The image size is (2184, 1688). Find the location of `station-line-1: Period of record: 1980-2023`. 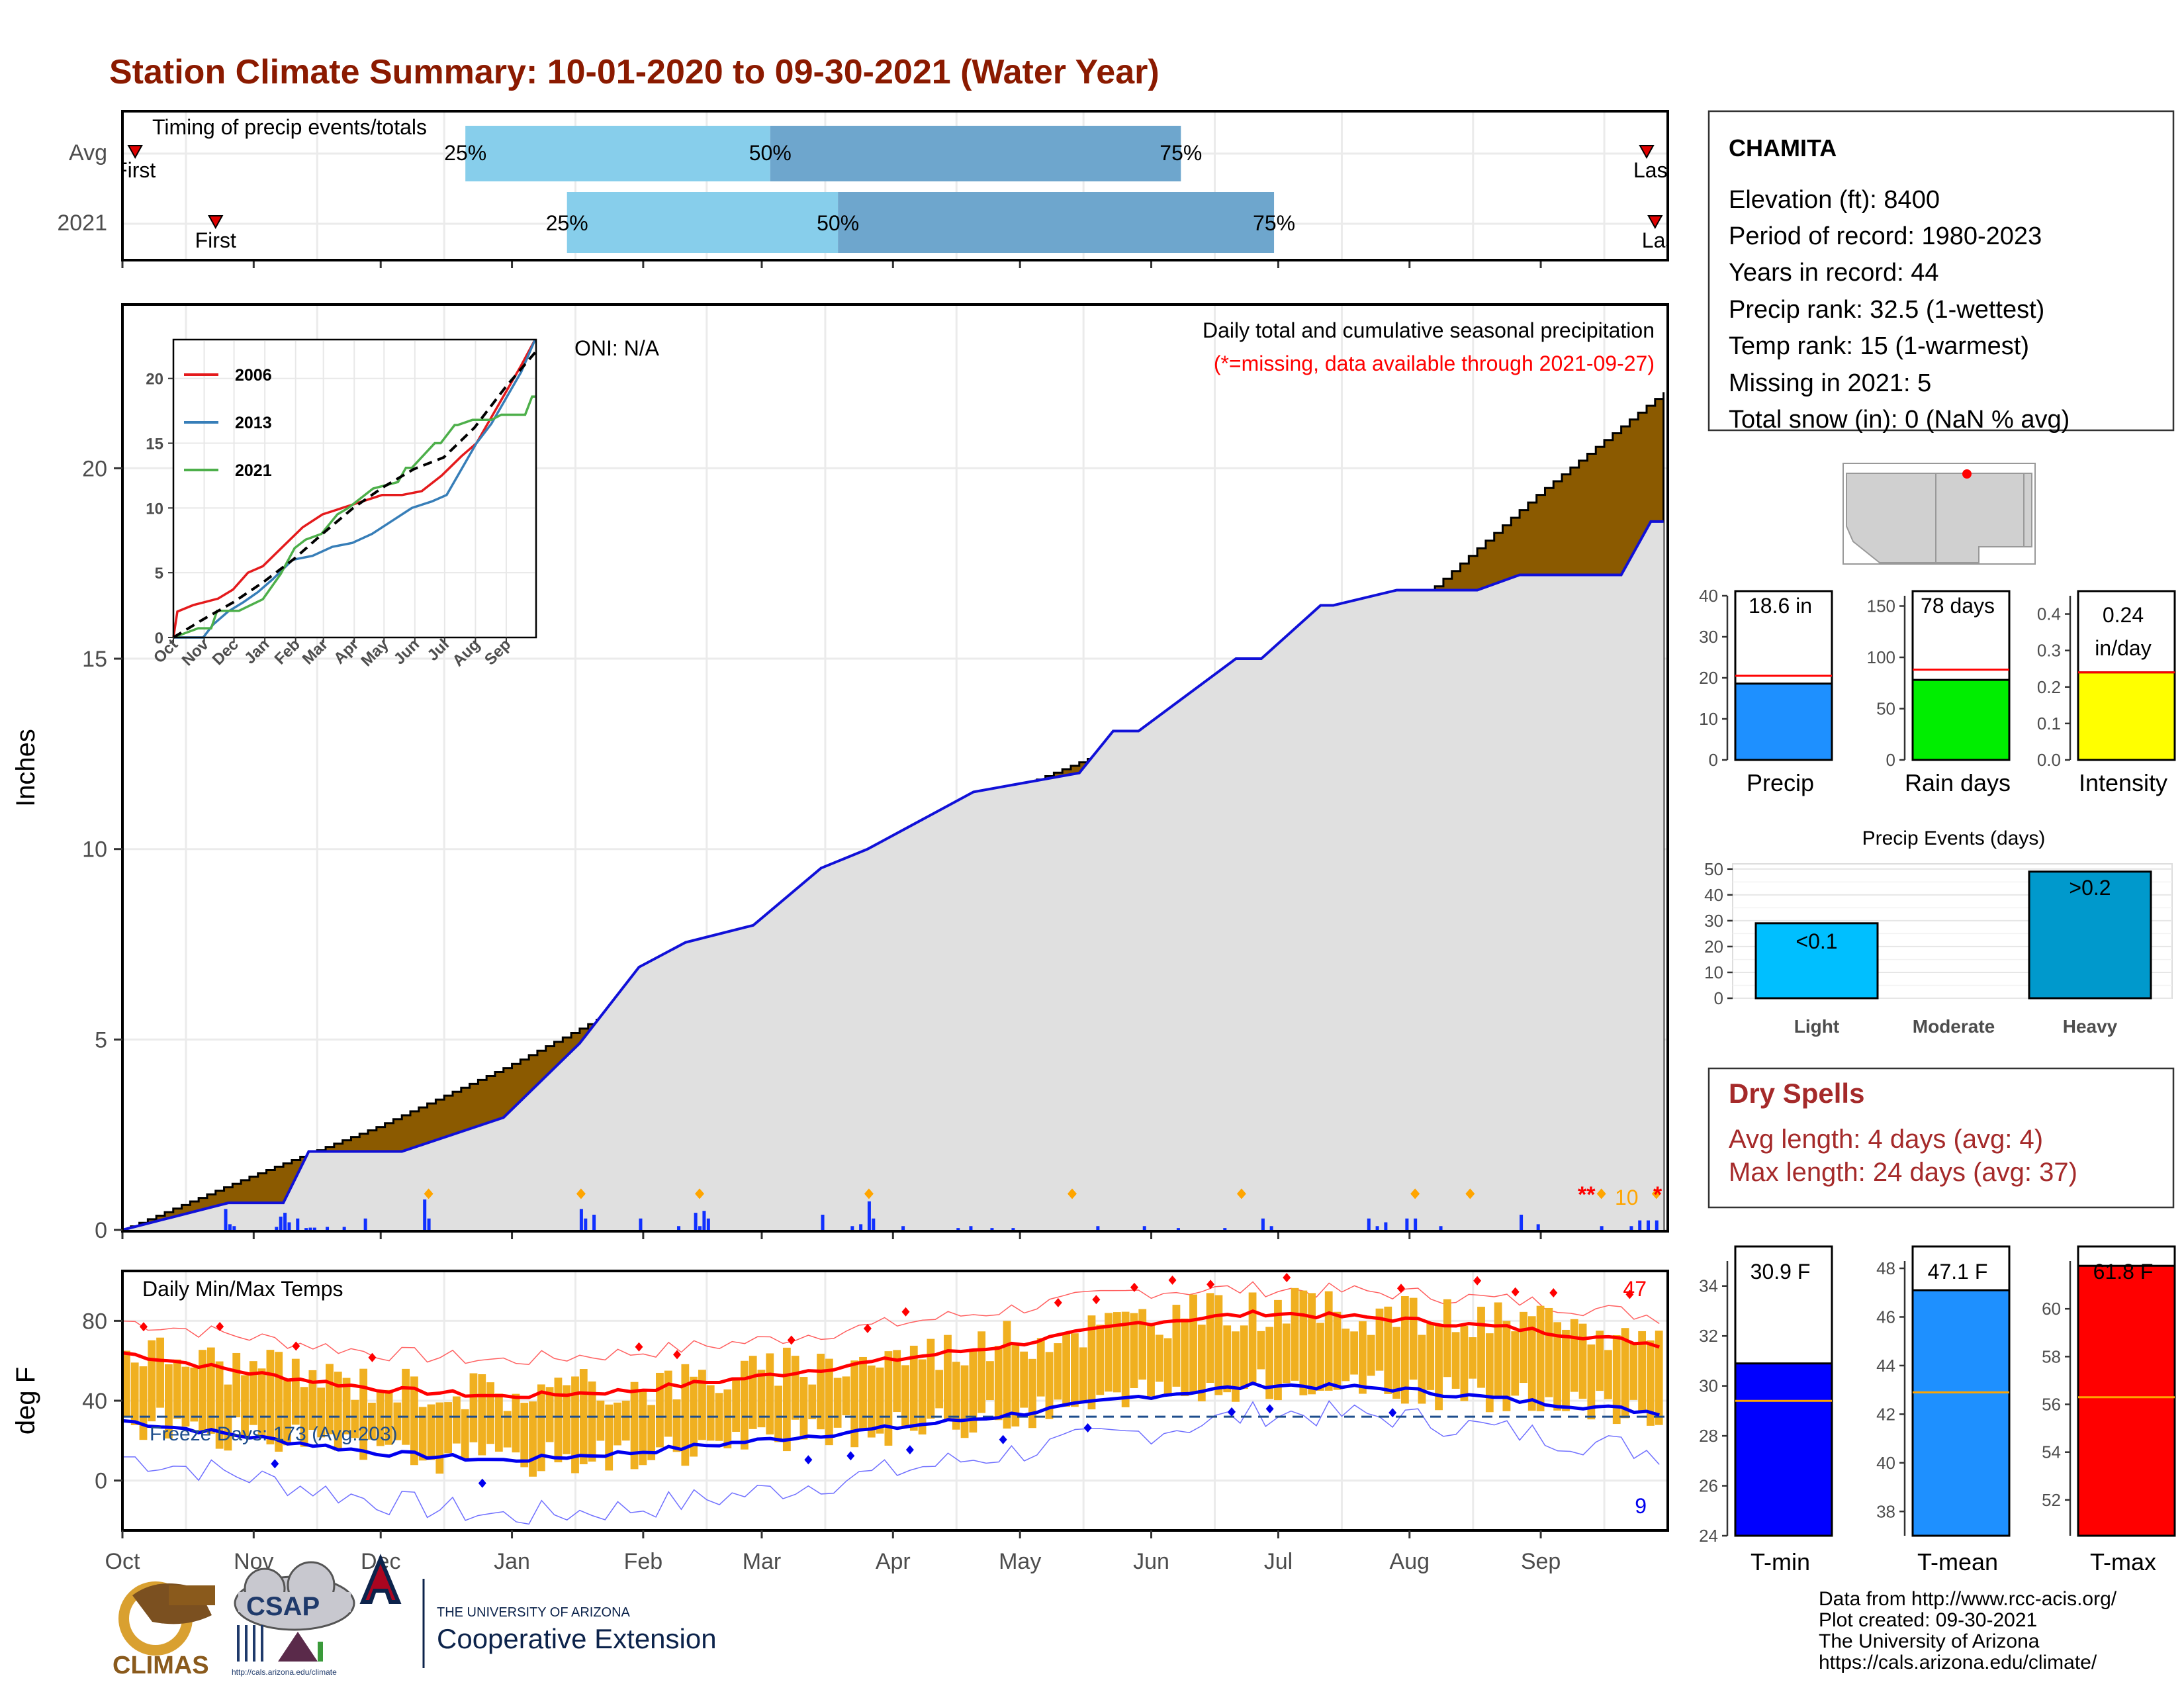

station-line-1: Period of record: 1980-2023 is located at coordinates (1885, 236).